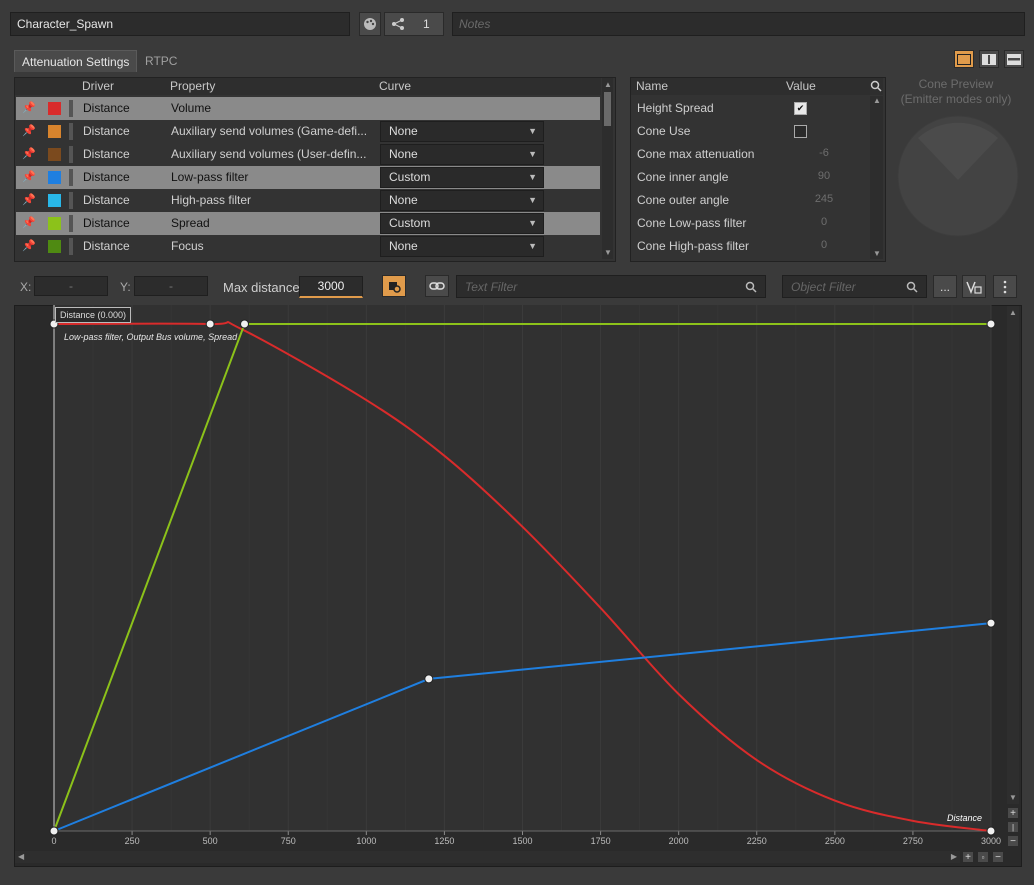 Image resolution: width=1034 pixels, height=885 pixels. What do you see at coordinates (998, 857) in the screenshot?
I see `zoom-out-horizontal-button: −` at bounding box center [998, 857].